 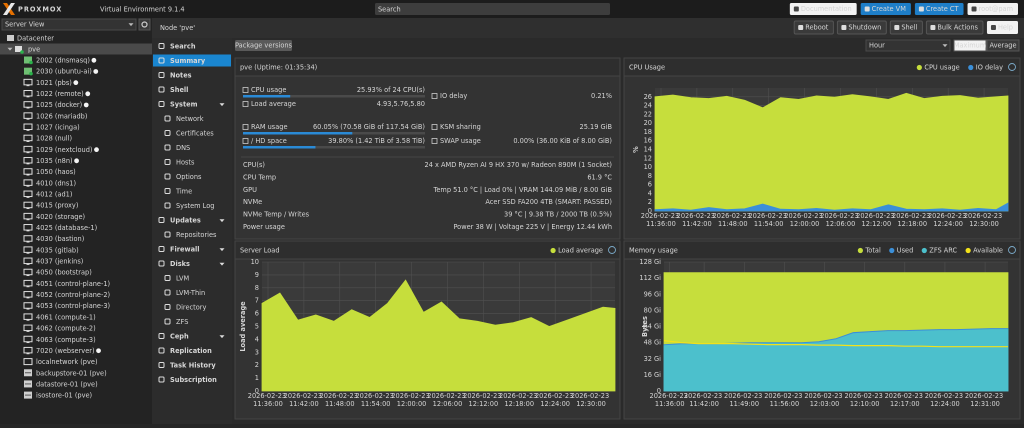 I want to click on tree-item: 4025 (database-1), so click(x=66, y=228).